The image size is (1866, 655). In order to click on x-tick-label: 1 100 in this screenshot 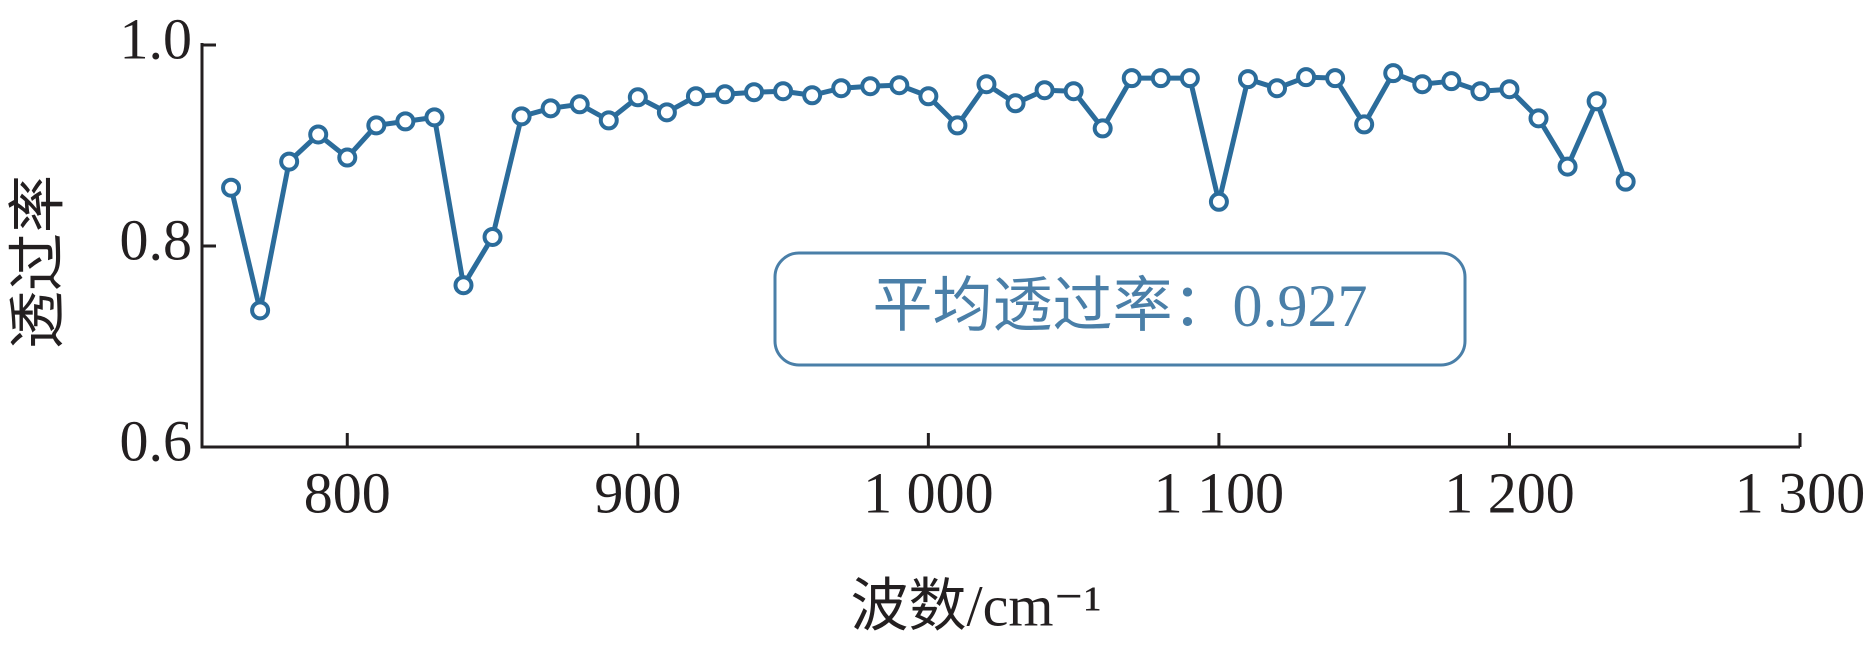, I will do `click(1219, 492)`.